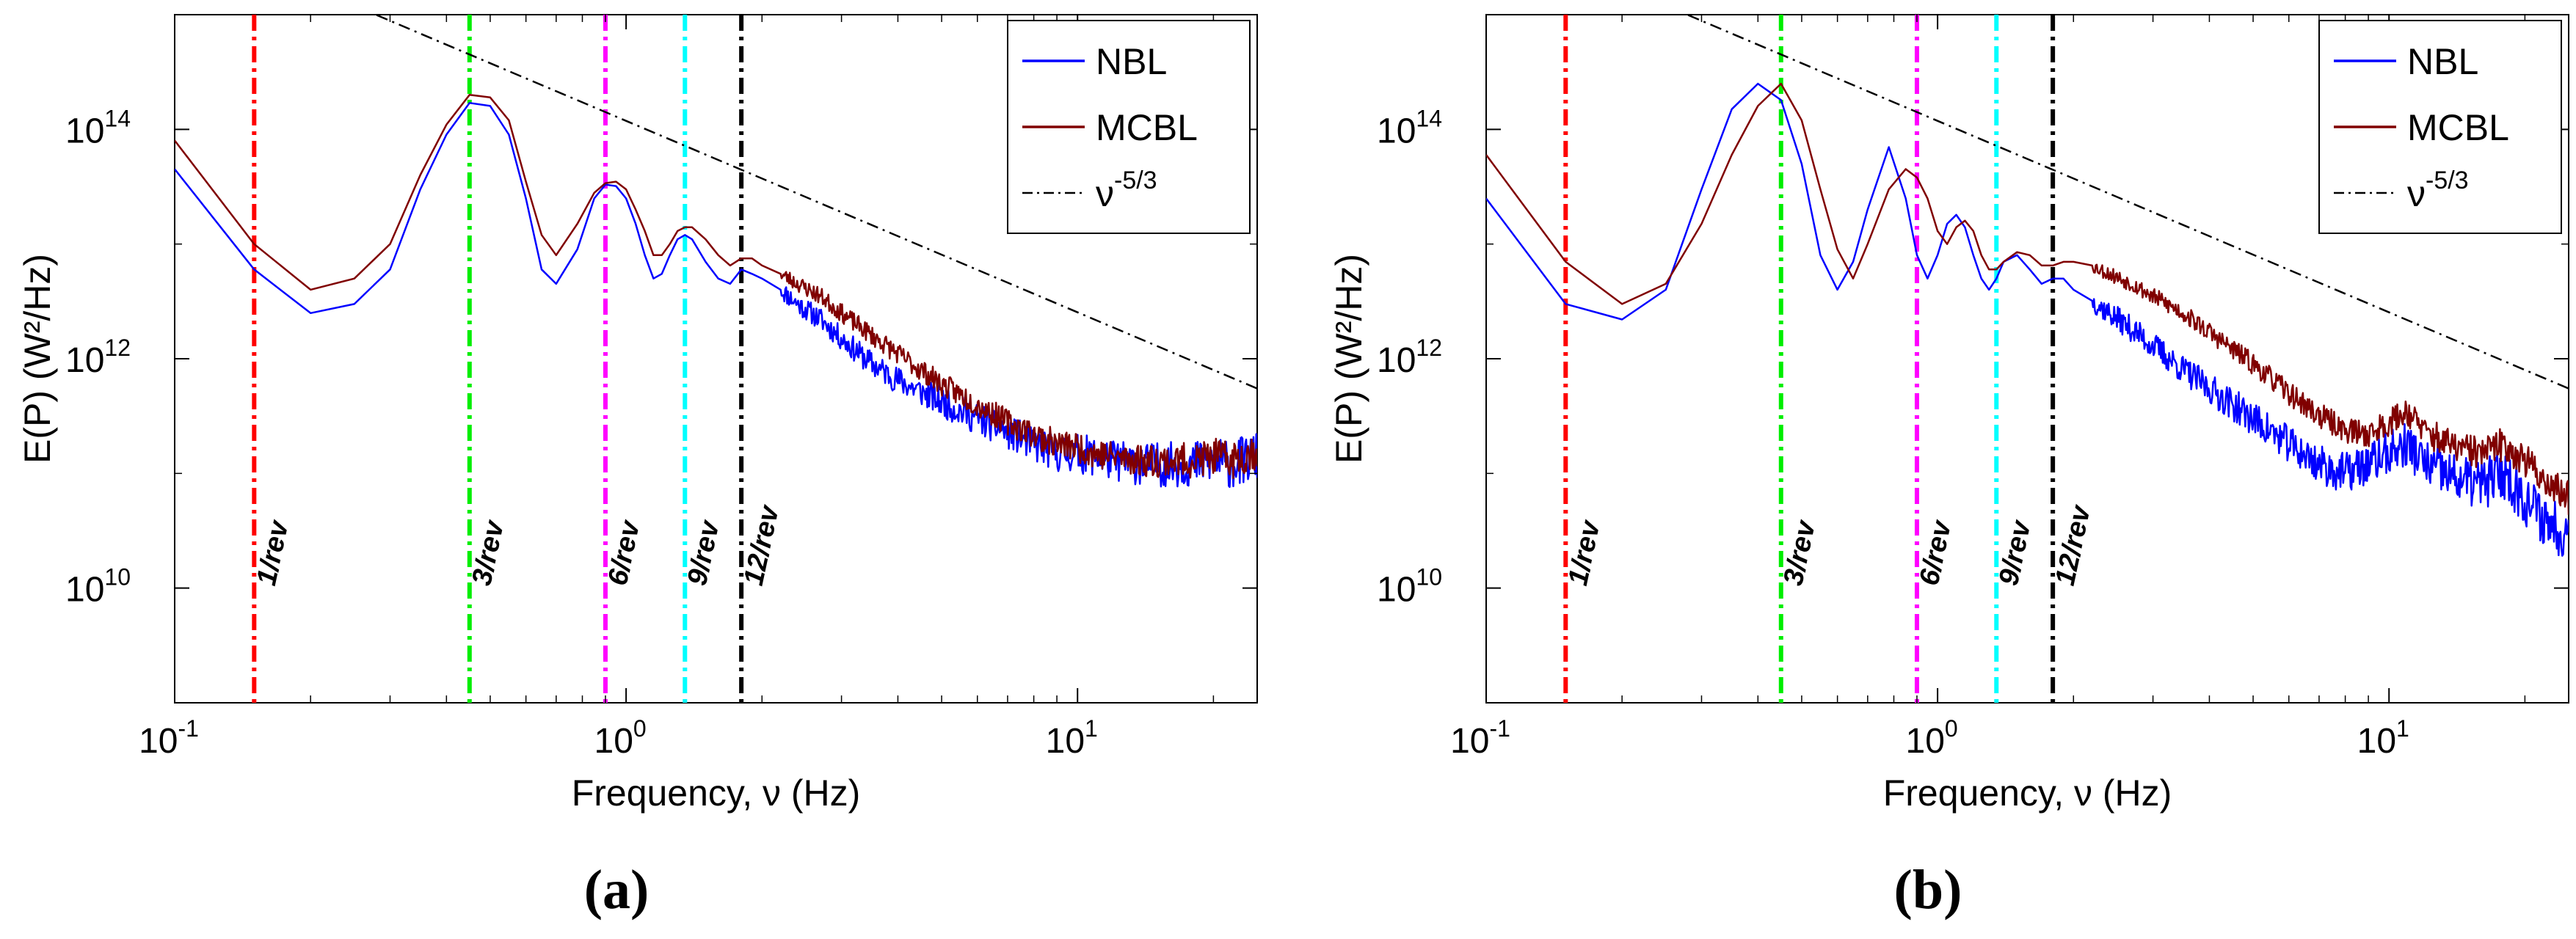  Describe the element at coordinates (617, 890) in the screenshot. I see `panel-label: (a)` at that location.